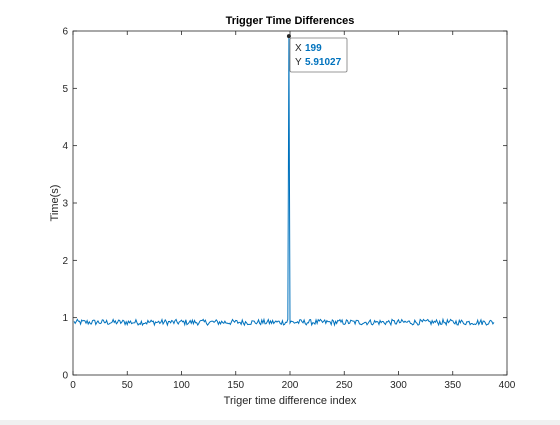  I want to click on x-tick-label: 150, so click(235, 385).